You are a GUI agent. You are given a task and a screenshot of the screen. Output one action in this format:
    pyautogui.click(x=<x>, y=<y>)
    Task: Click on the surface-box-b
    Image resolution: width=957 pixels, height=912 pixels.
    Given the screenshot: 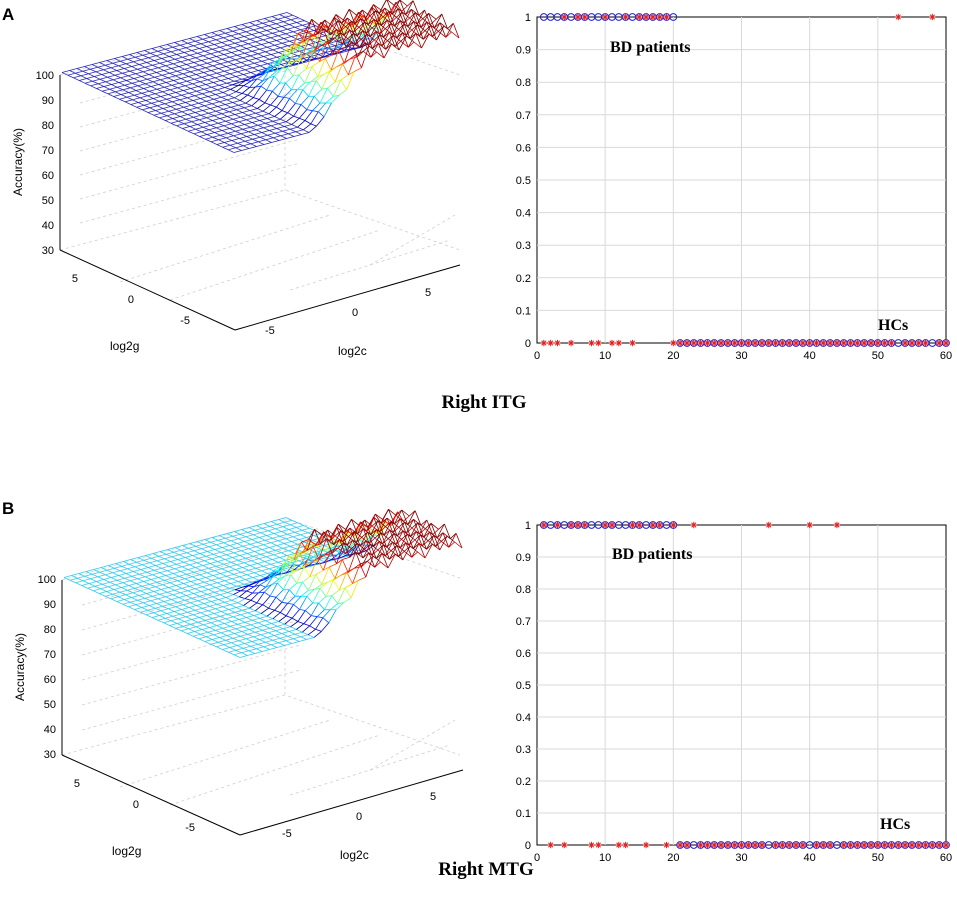 What is the action you would take?
    pyautogui.click(x=261, y=661)
    